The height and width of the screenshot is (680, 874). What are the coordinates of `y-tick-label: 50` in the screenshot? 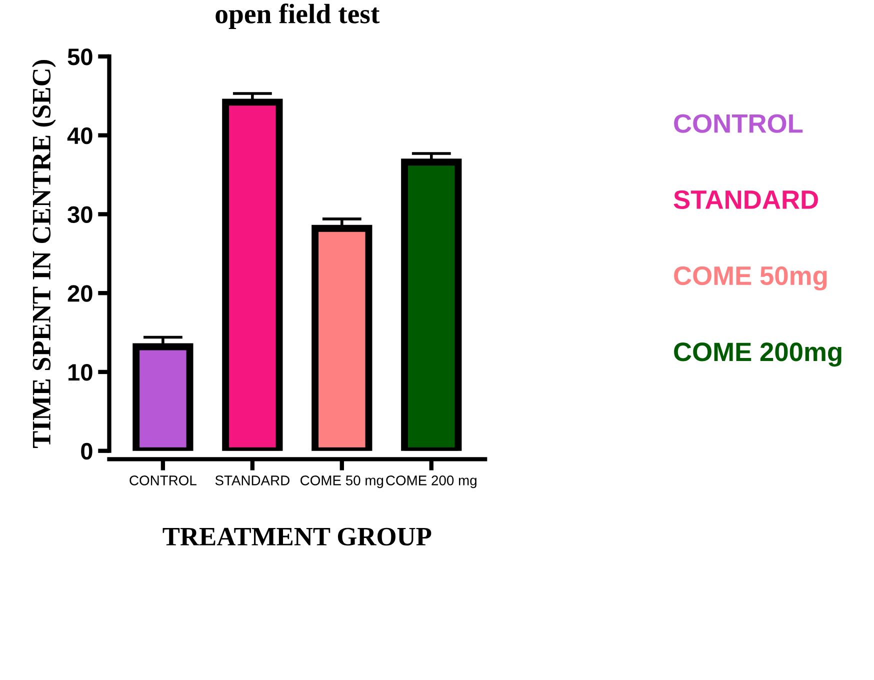 It's located at (80, 57).